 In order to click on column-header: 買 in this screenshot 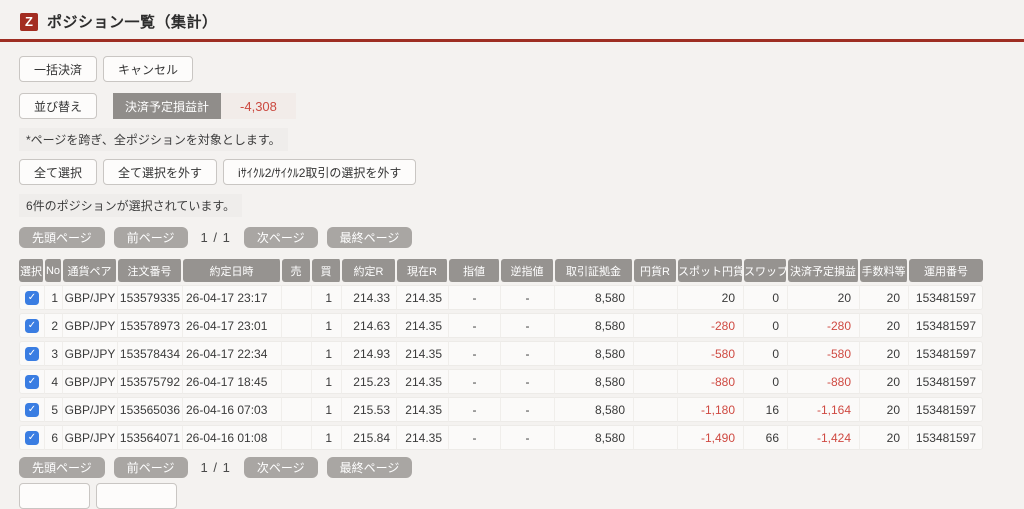, I will do `click(327, 270)`.